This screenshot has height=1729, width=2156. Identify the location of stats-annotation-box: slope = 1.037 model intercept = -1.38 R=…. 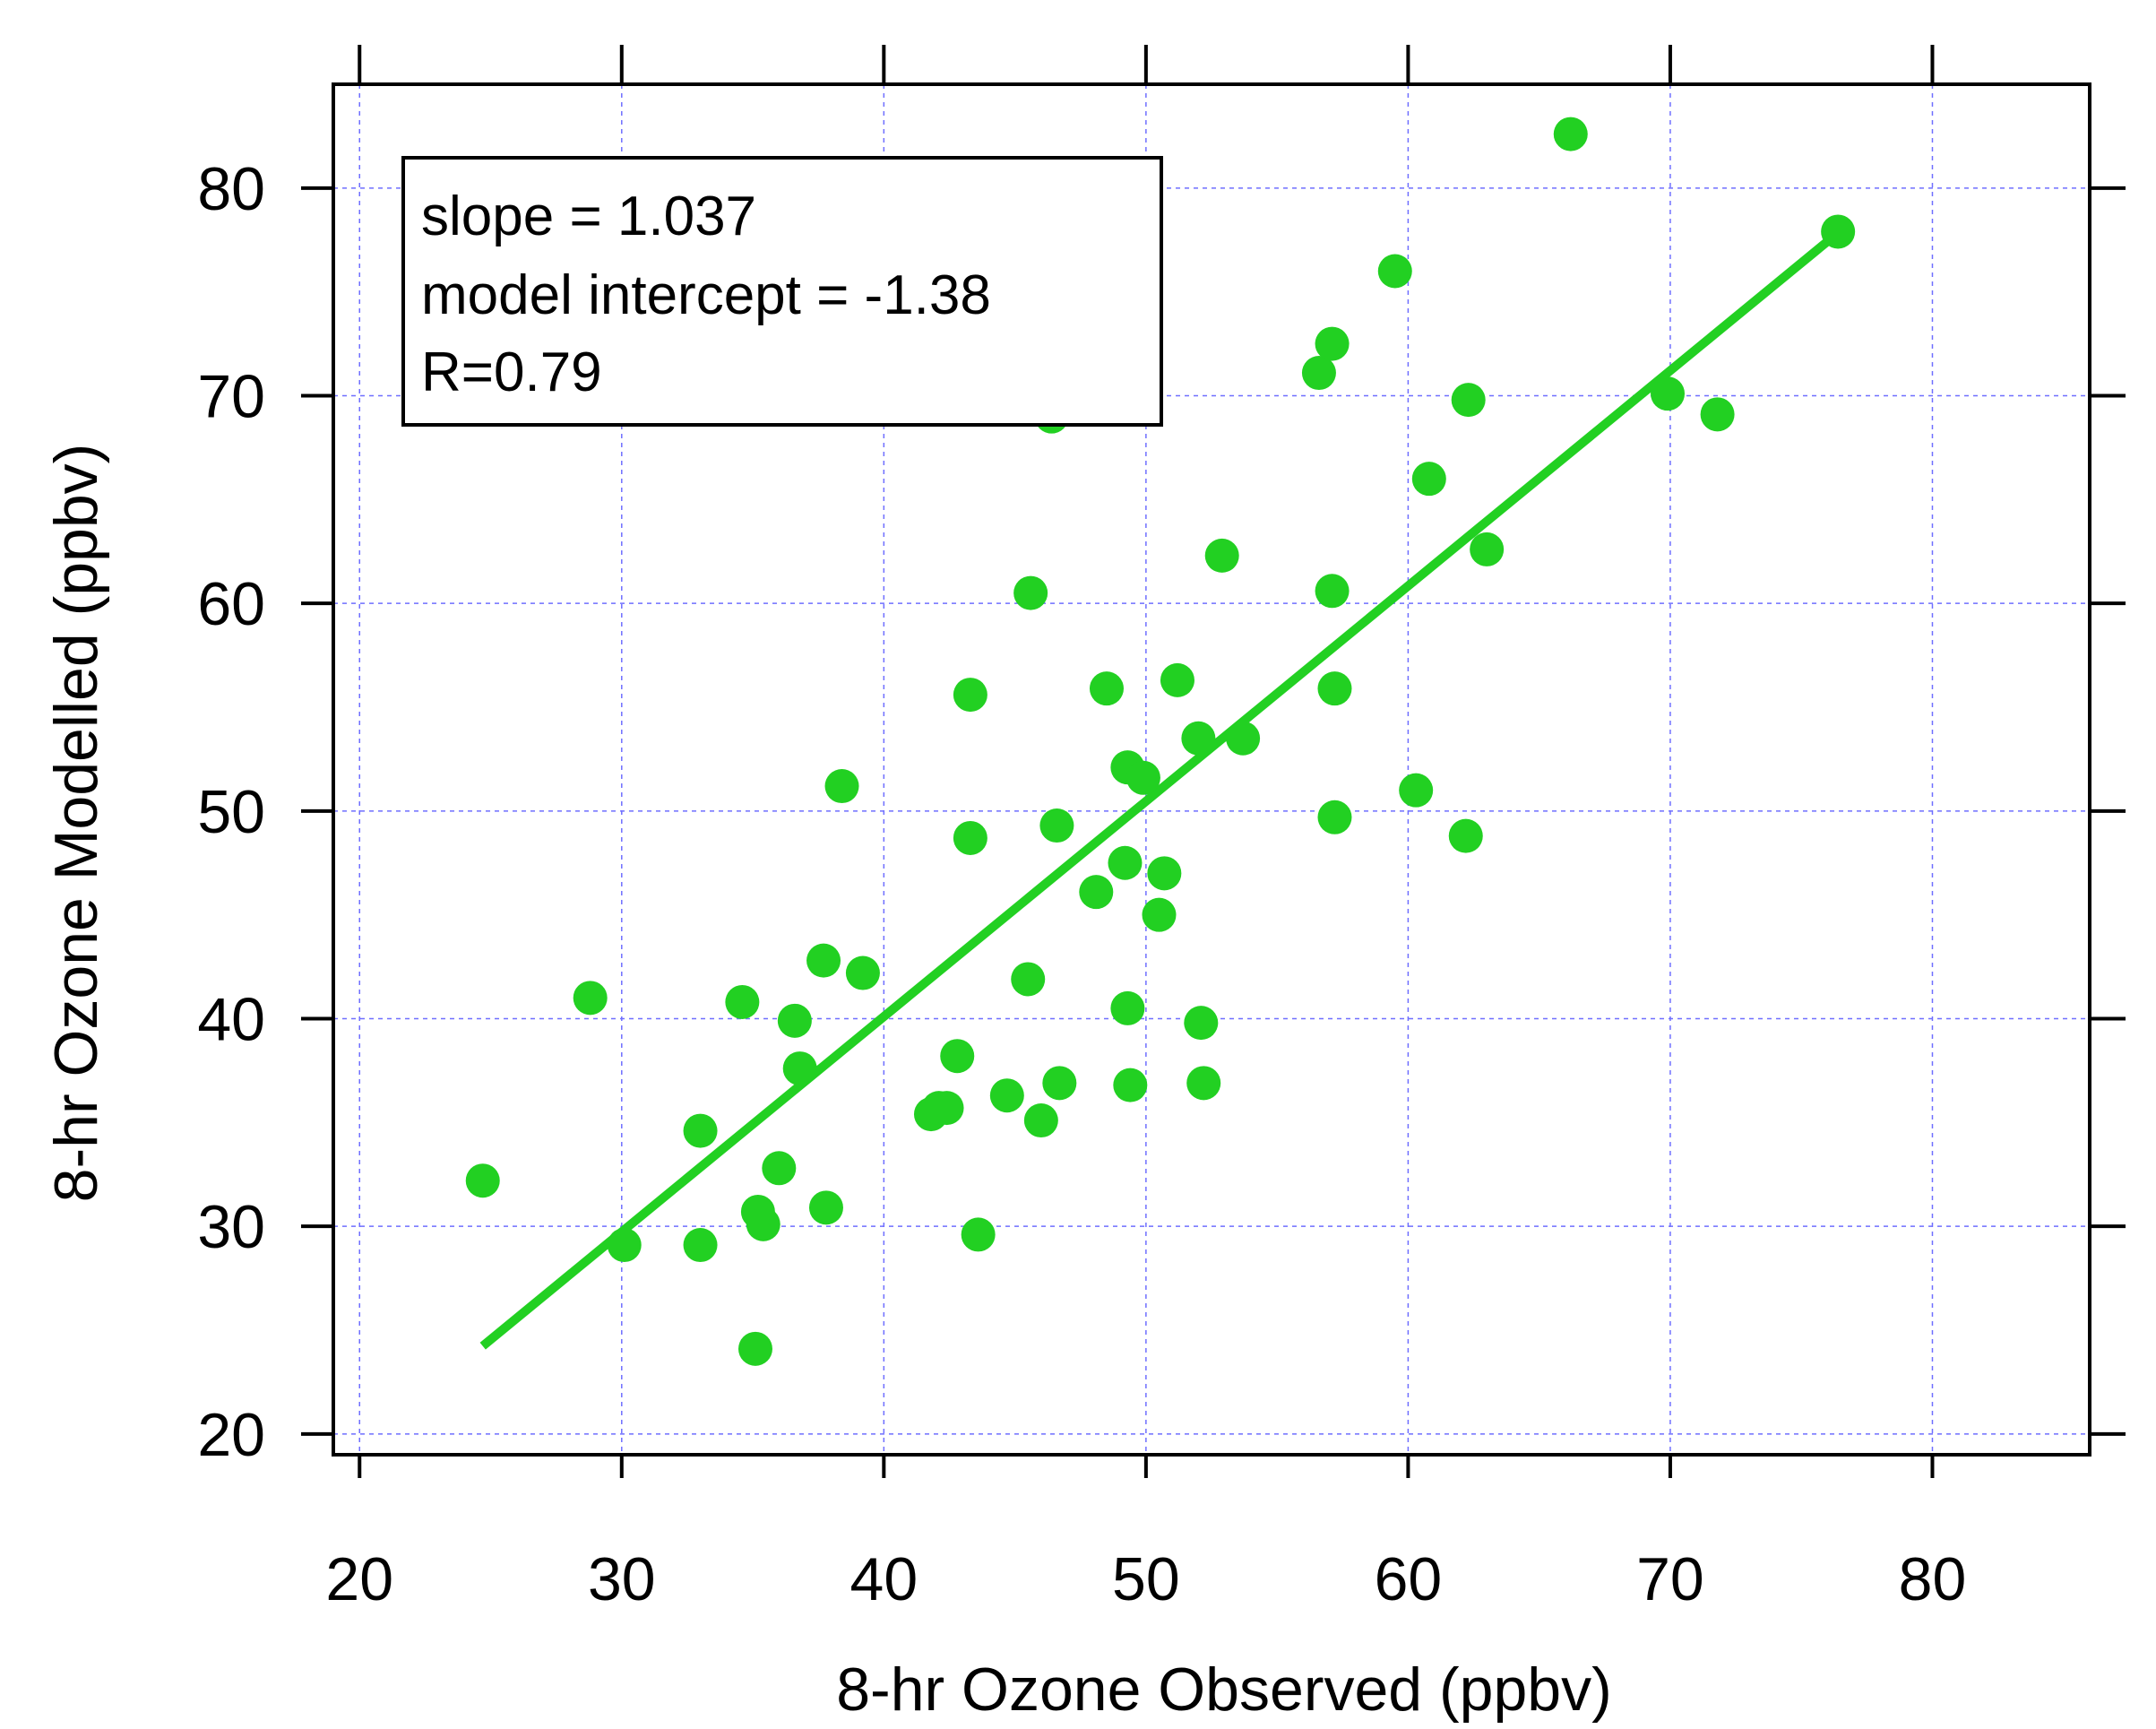
(782, 291).